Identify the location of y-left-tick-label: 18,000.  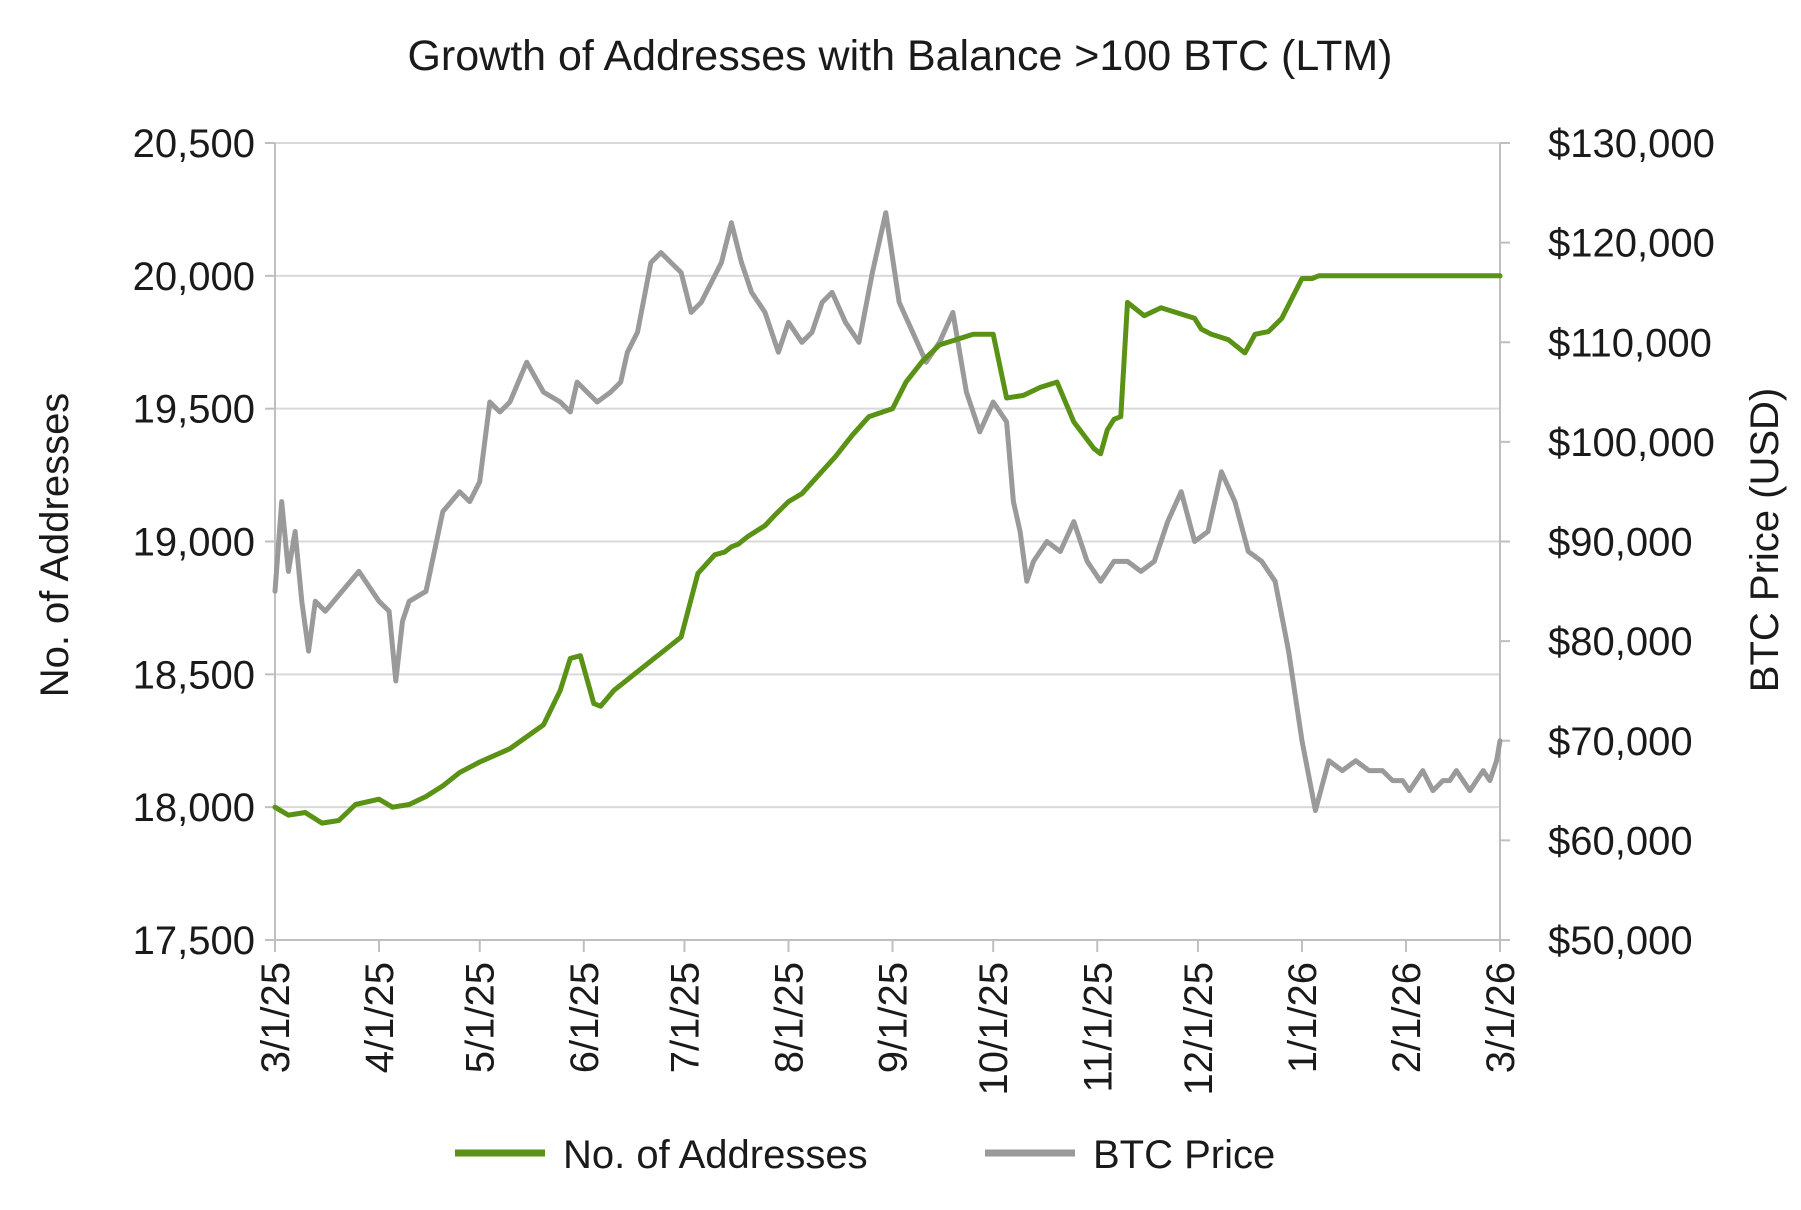
(194, 808).